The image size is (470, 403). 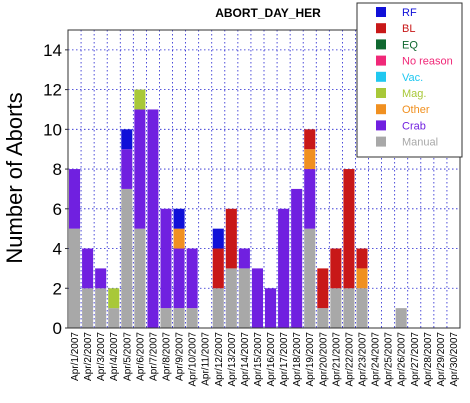 I want to click on y-tick-label: 0, so click(x=57, y=328).